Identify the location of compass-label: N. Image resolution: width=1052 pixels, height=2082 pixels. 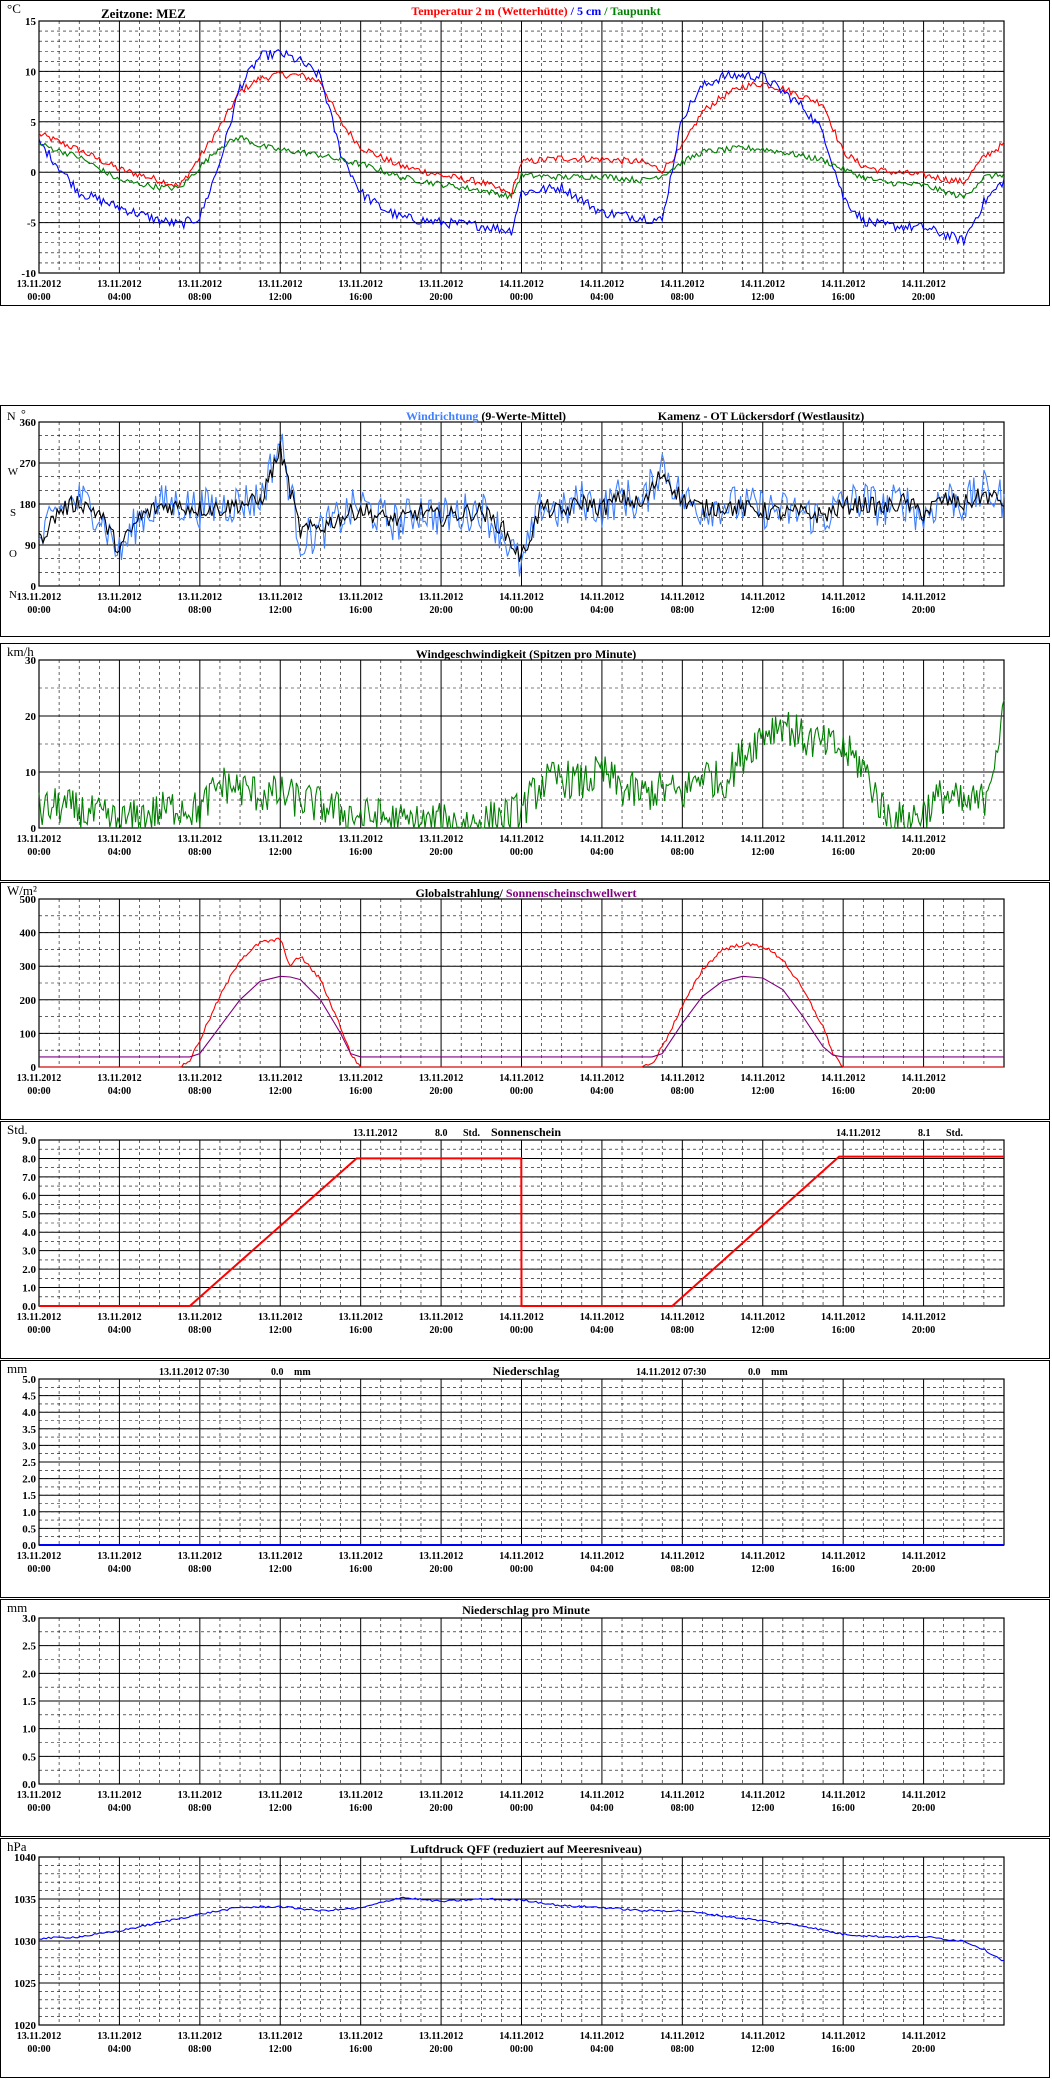
(13, 595).